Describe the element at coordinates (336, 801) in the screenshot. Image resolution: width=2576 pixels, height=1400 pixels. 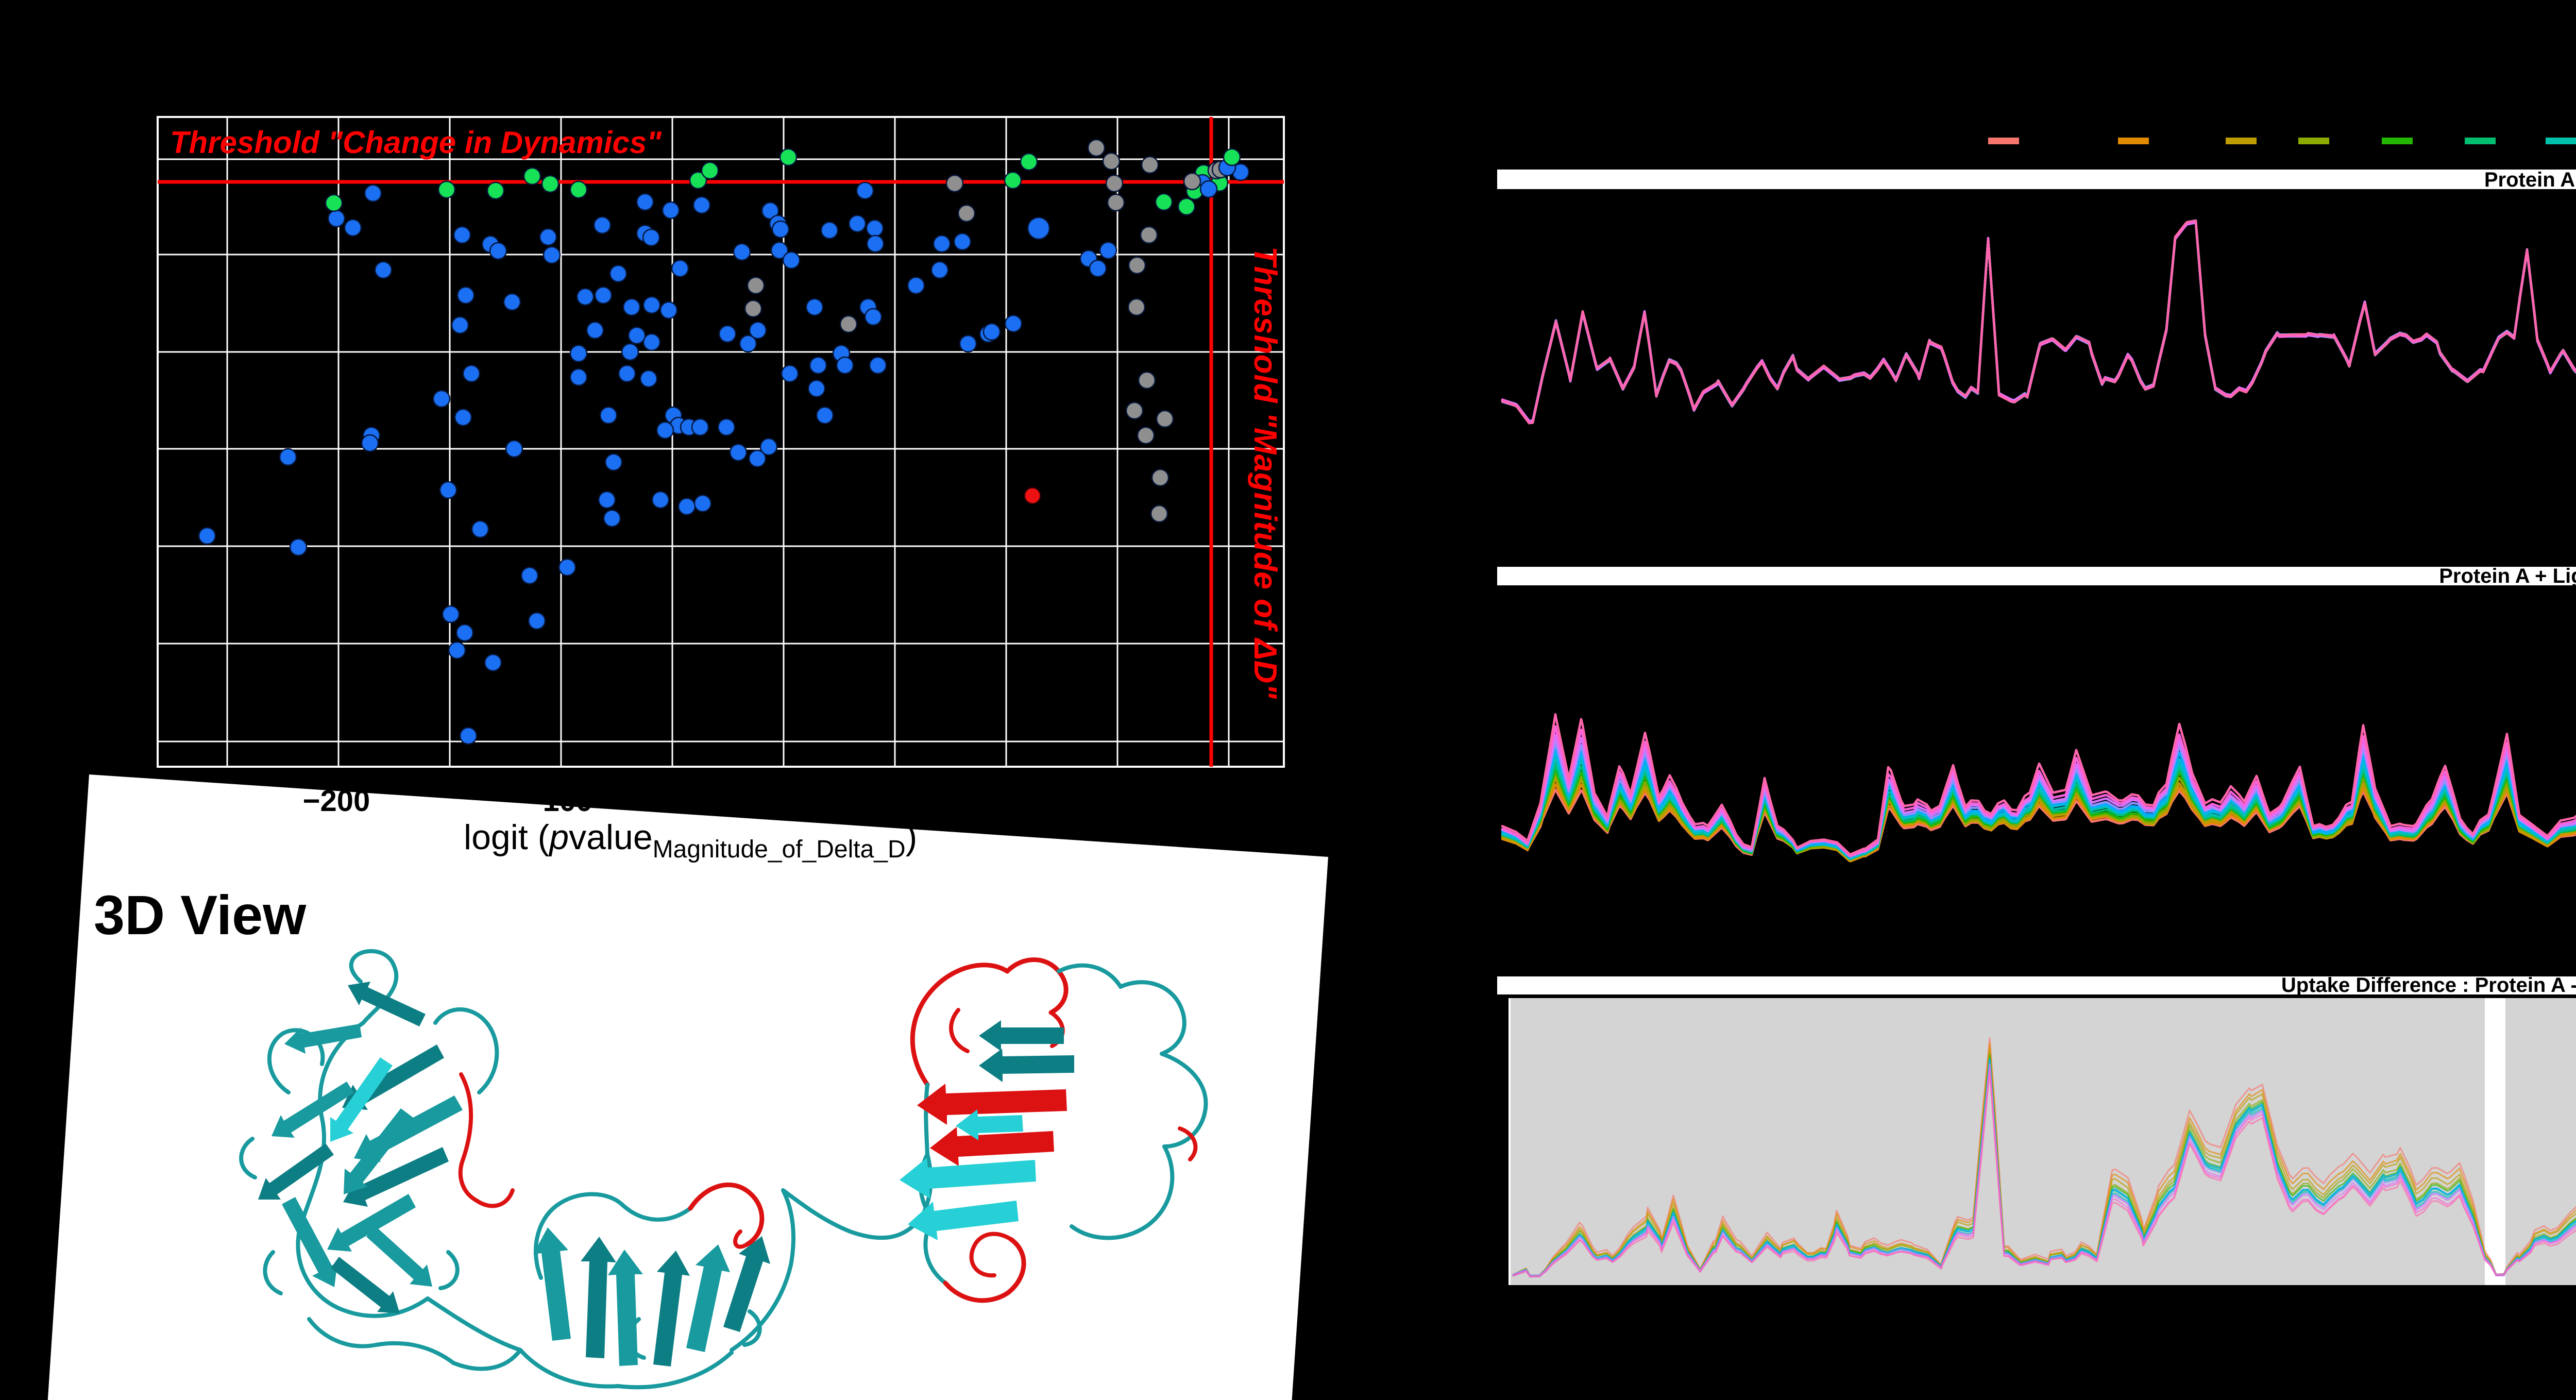
I see `svg-text: −200` at that location.